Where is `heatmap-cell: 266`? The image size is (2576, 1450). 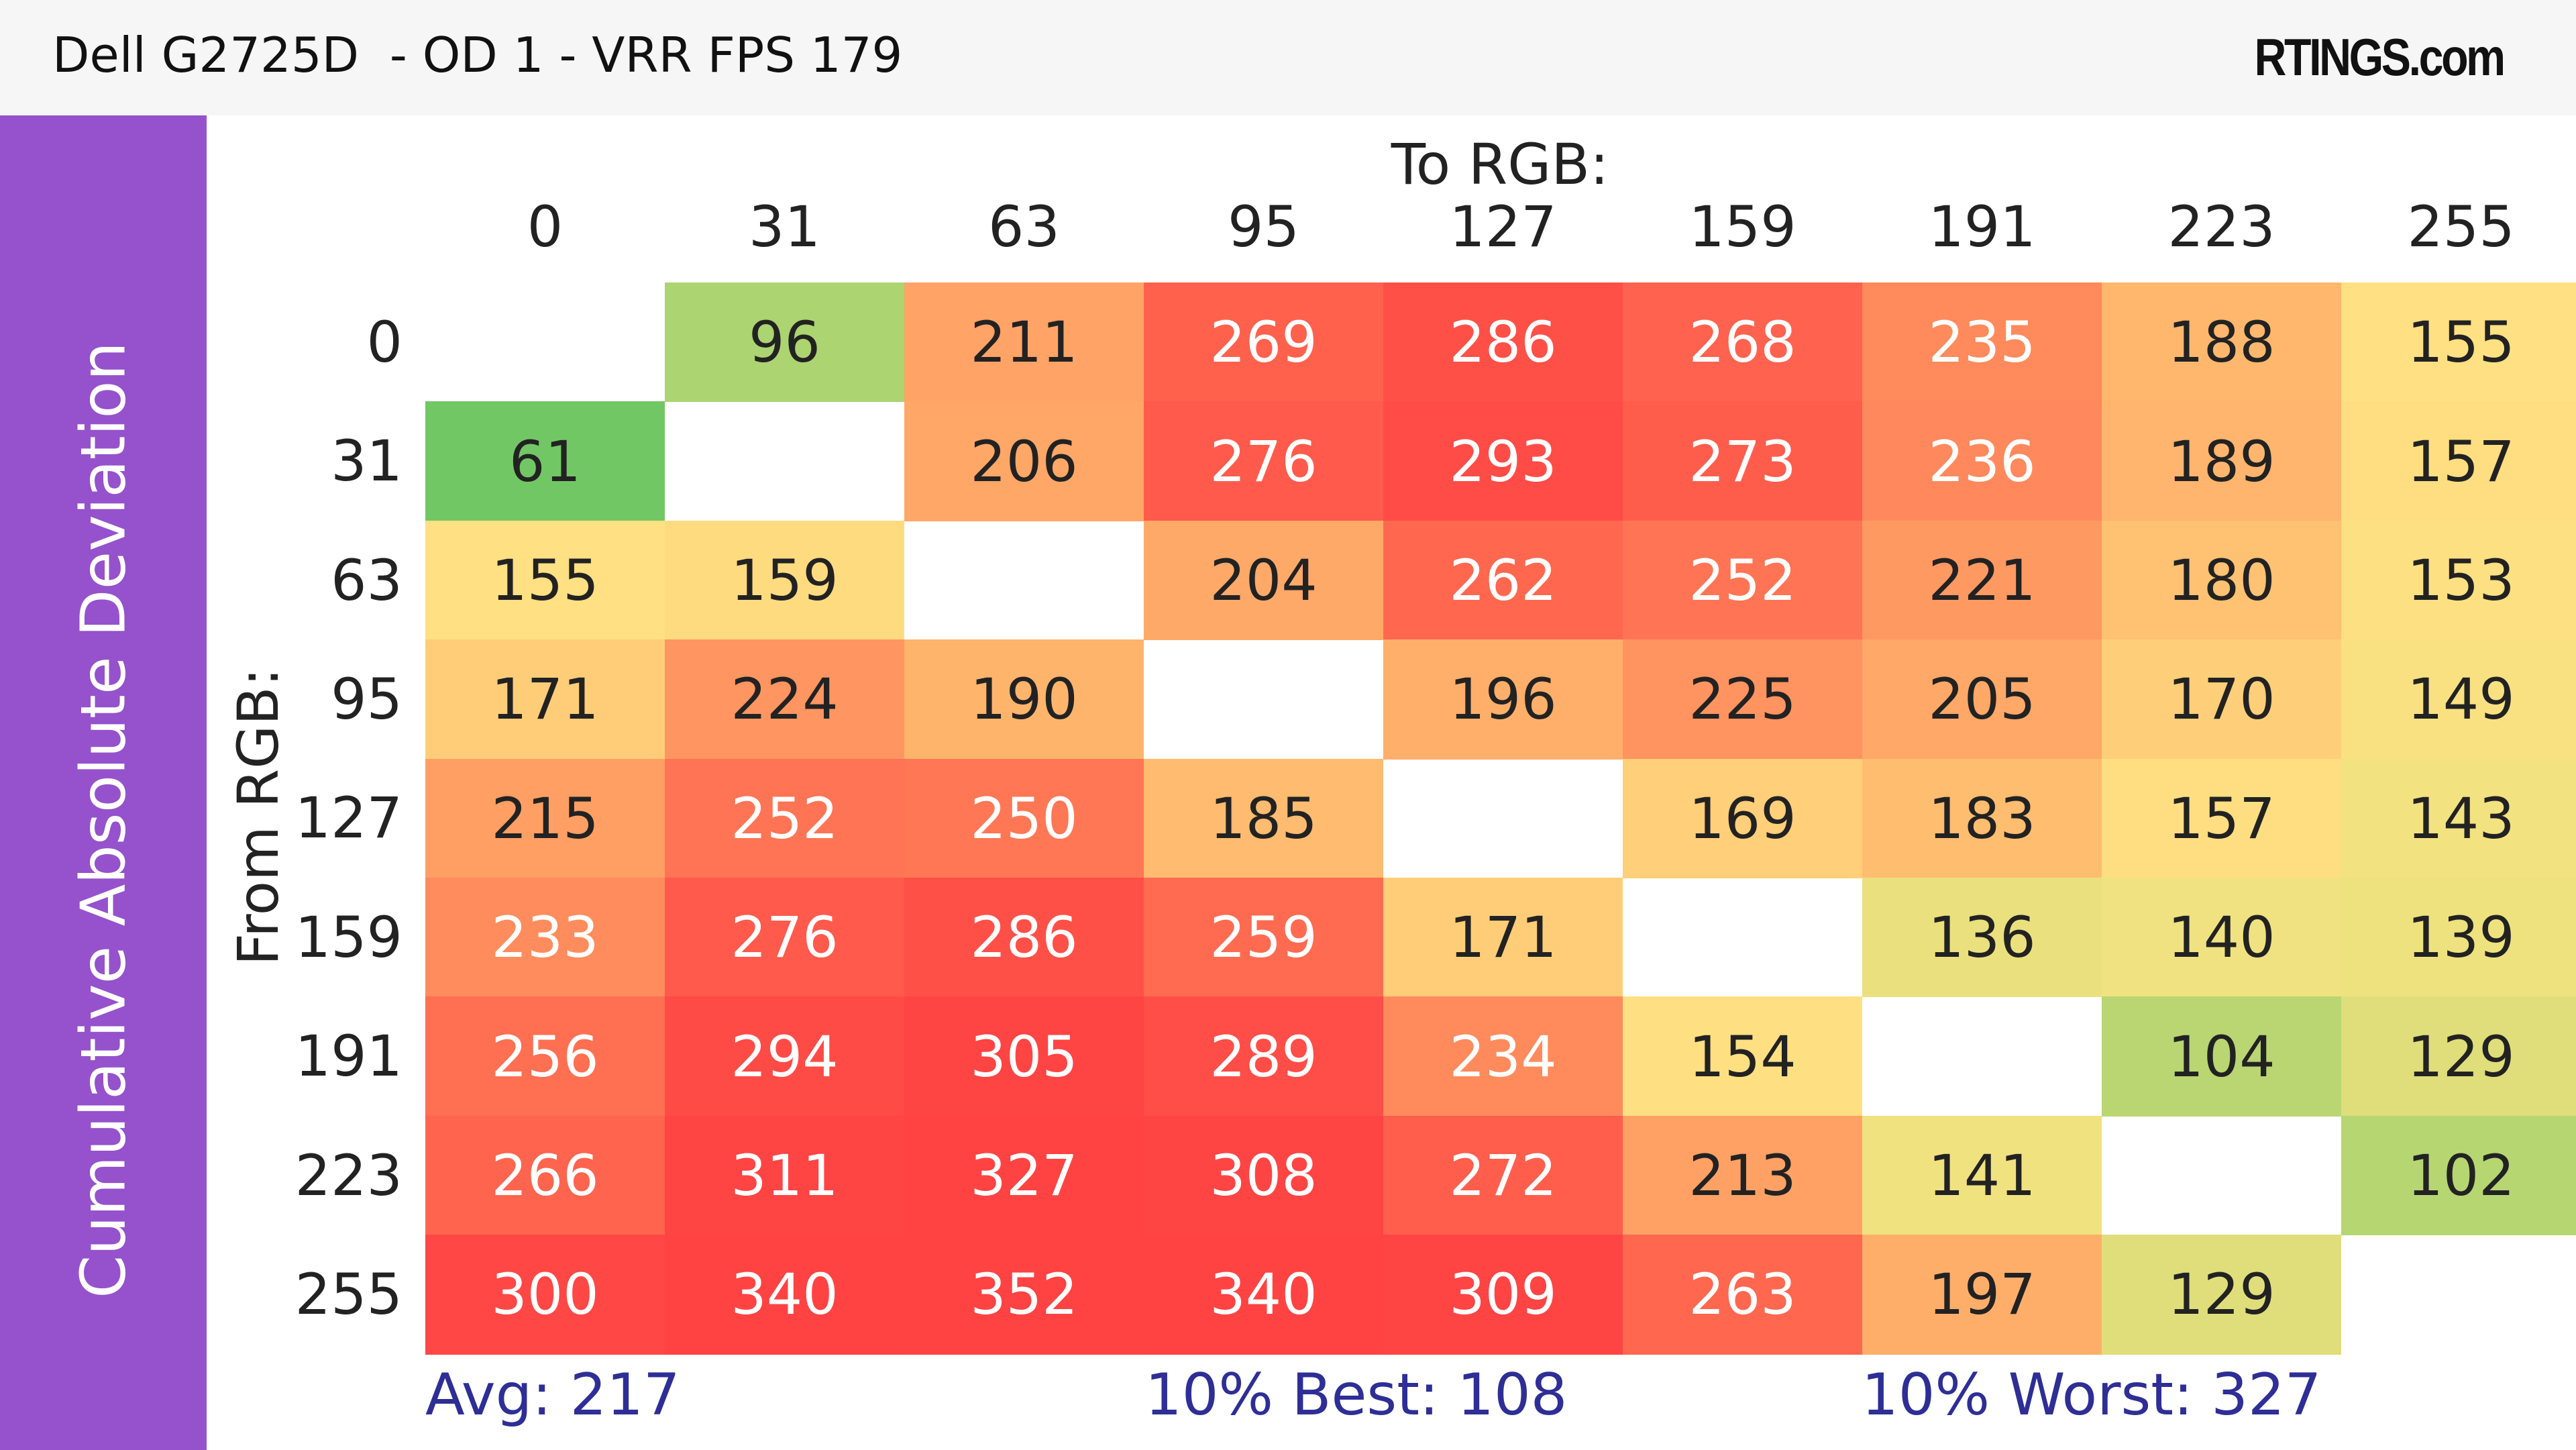 heatmap-cell: 266 is located at coordinates (545, 1175).